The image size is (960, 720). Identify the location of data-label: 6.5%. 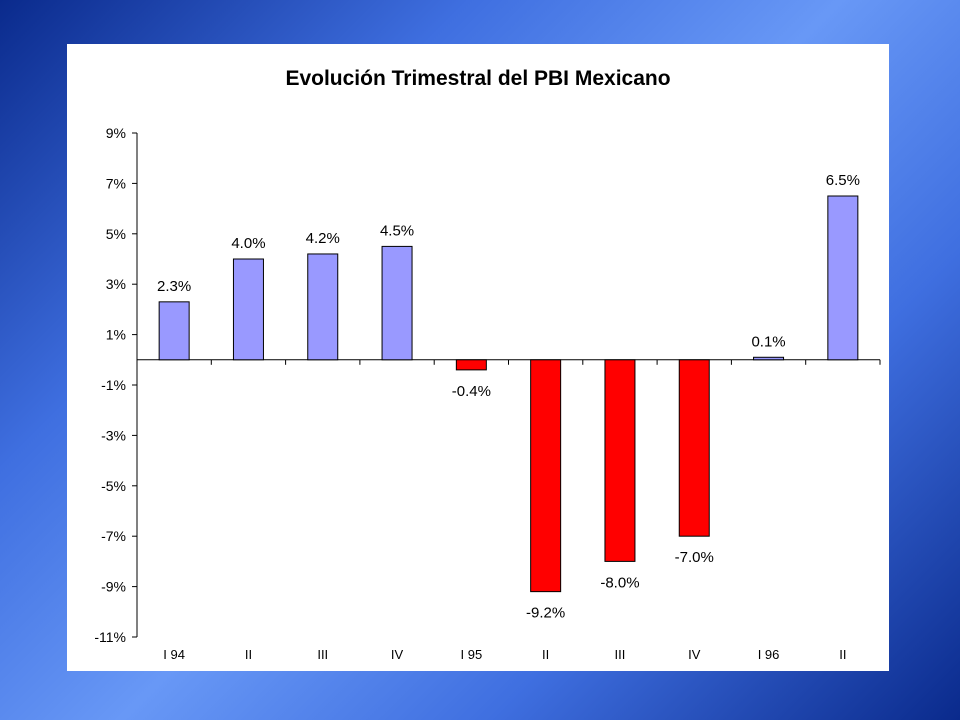
(843, 180).